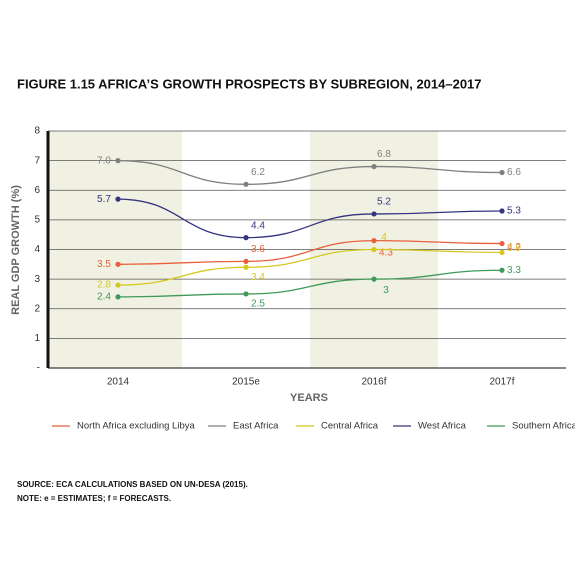  I want to click on x-tick-label: 2017f, so click(501, 382).